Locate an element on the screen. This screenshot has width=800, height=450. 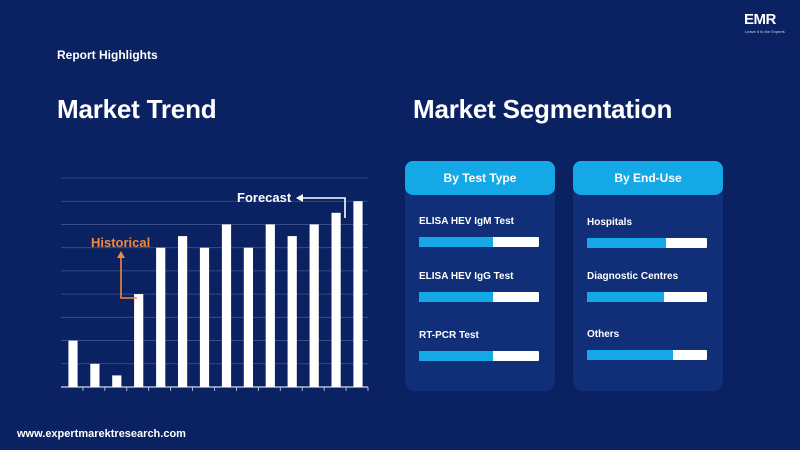
segment-item: Others is located at coordinates (648, 344).